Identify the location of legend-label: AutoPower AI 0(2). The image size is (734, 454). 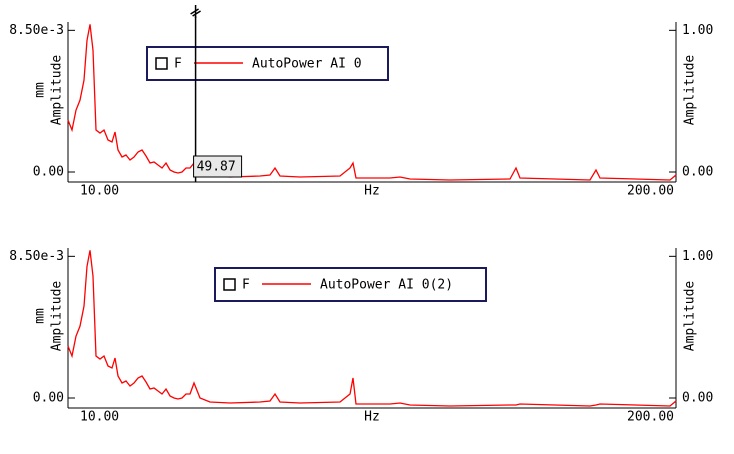
(386, 285).